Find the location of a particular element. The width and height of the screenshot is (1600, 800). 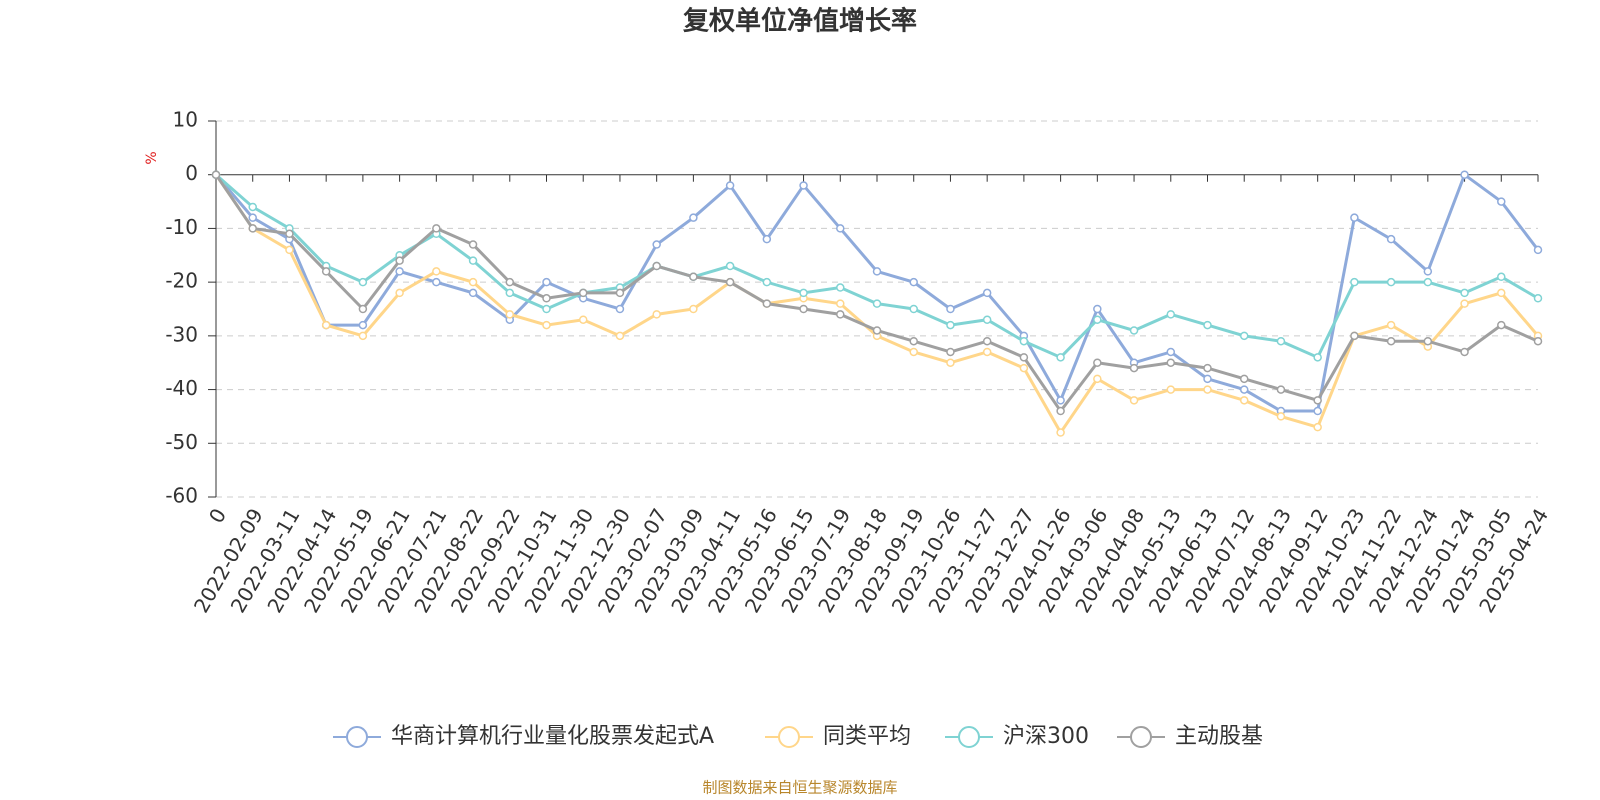

chart-title: 复权单位净值增长率 is located at coordinates (800, 21).